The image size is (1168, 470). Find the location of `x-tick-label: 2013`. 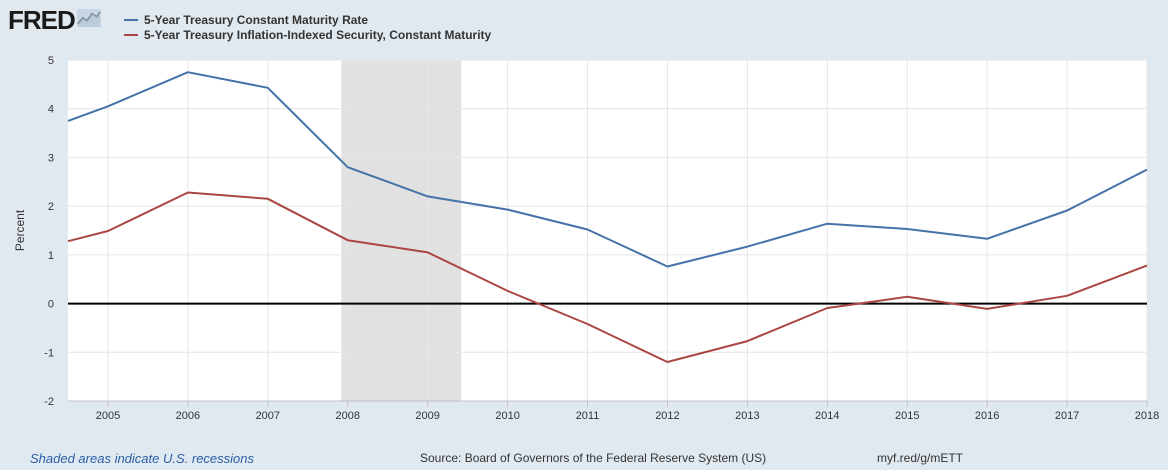

x-tick-label: 2013 is located at coordinates (747, 416).